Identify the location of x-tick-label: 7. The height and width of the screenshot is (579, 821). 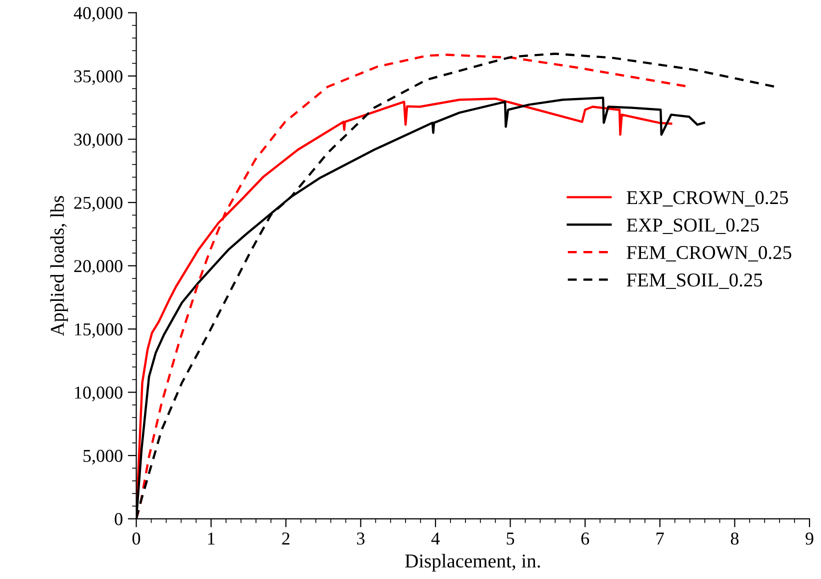
(660, 538).